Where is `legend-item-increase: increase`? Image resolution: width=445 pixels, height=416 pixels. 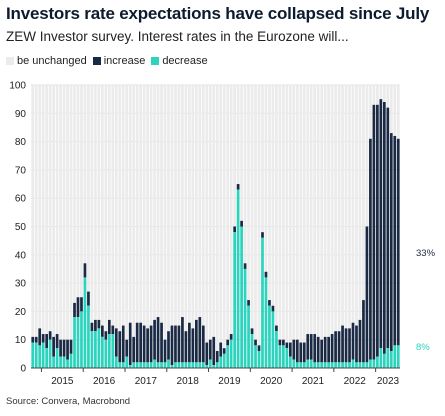
legend-item-increase: increase is located at coordinates (119, 61).